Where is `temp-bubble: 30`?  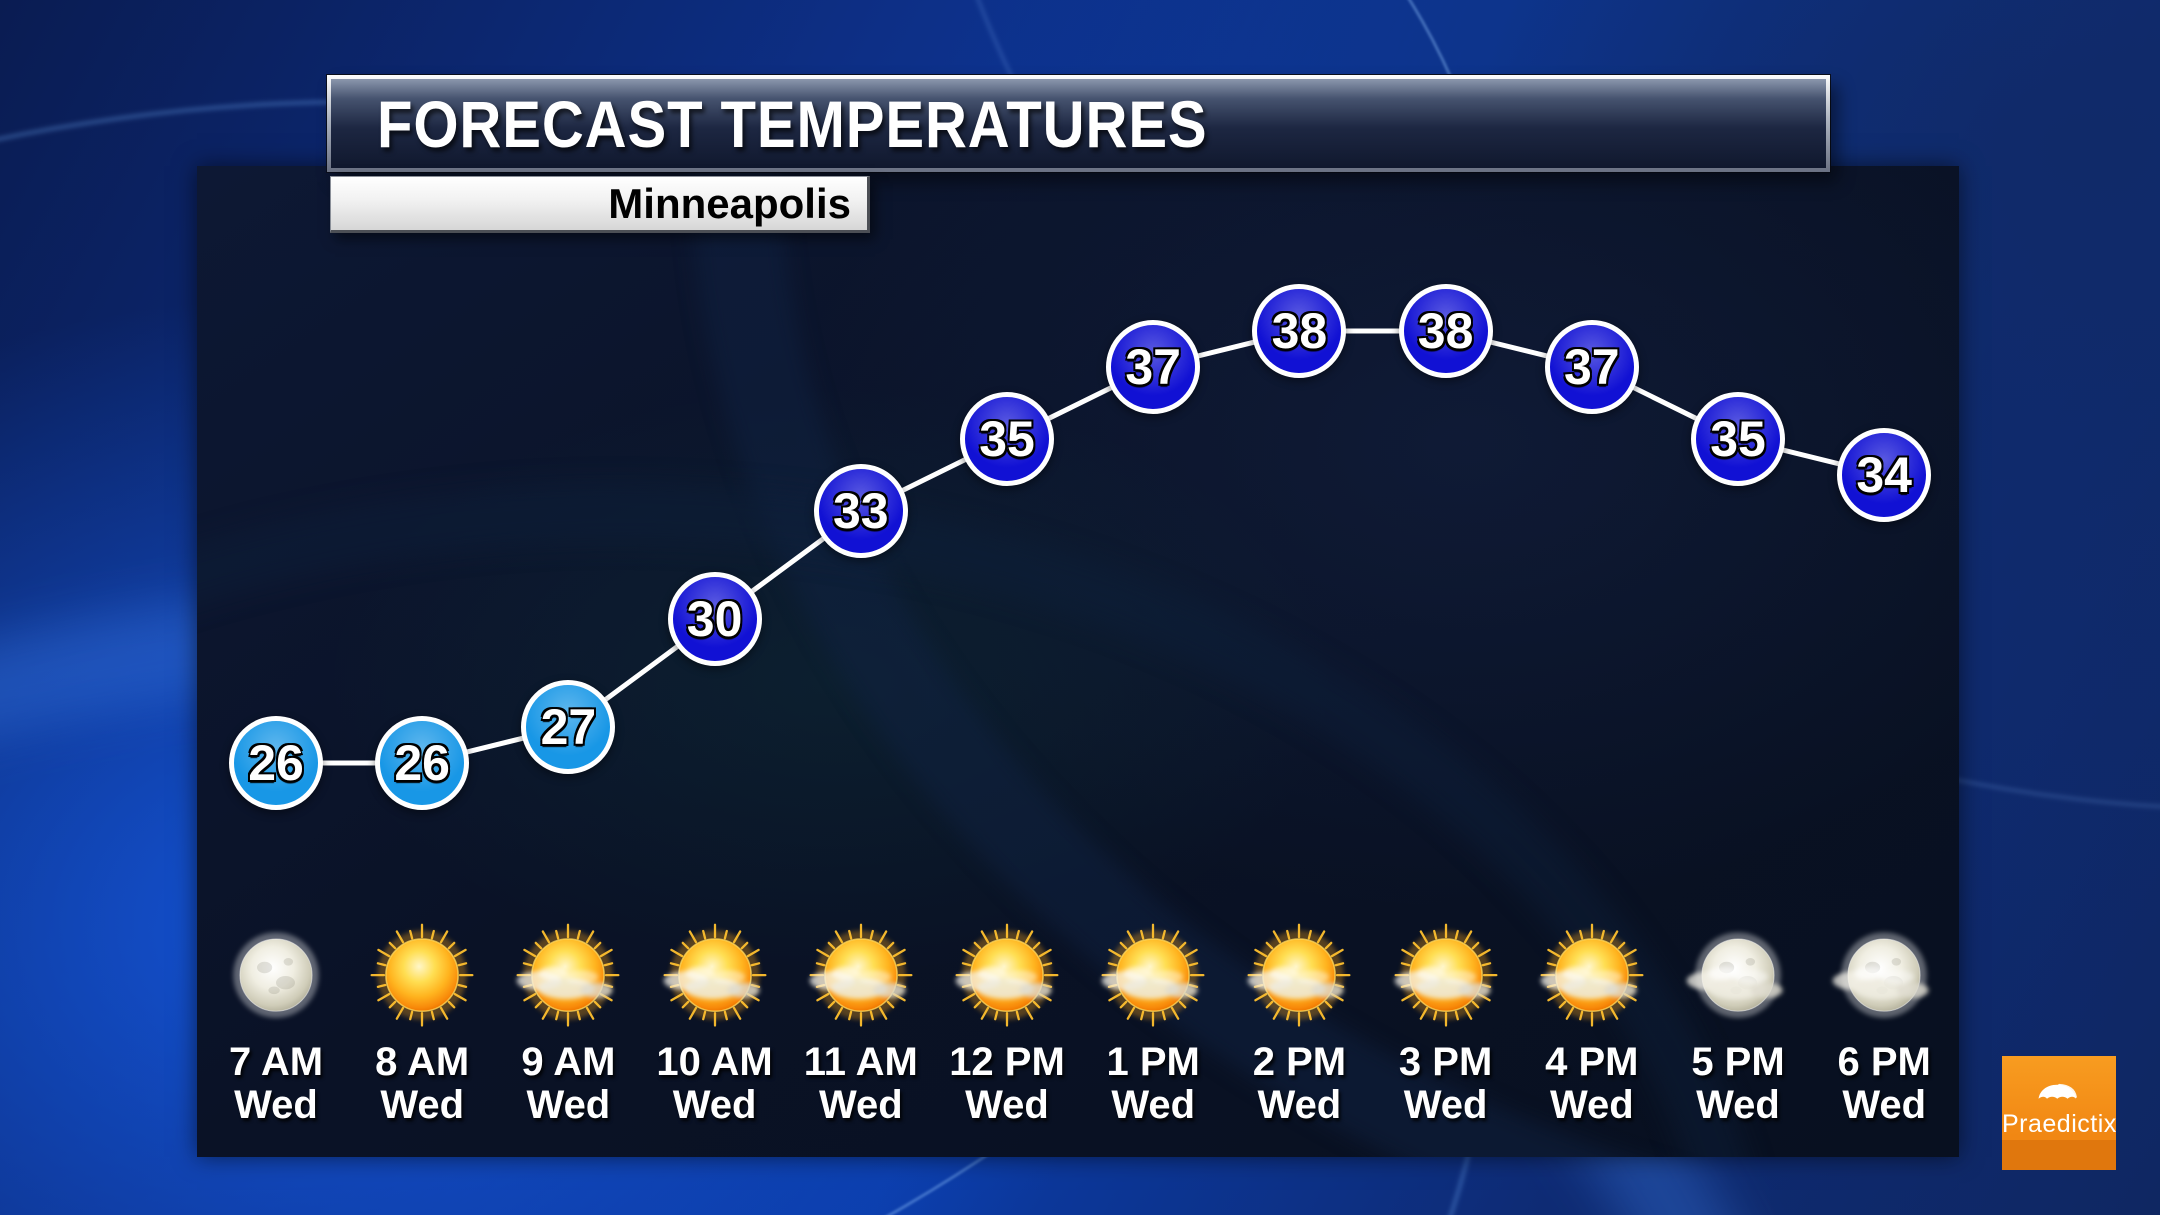 temp-bubble: 30 is located at coordinates (714, 619).